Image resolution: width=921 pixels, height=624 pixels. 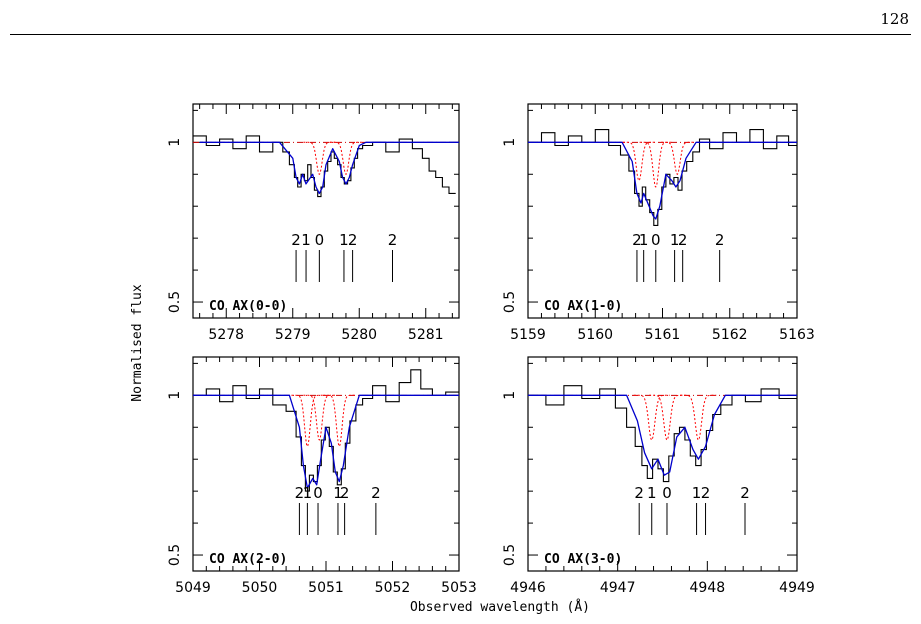 What do you see at coordinates (583, 306) in the screenshot?
I see `panel-label: CO AX(1-0)` at bounding box center [583, 306].